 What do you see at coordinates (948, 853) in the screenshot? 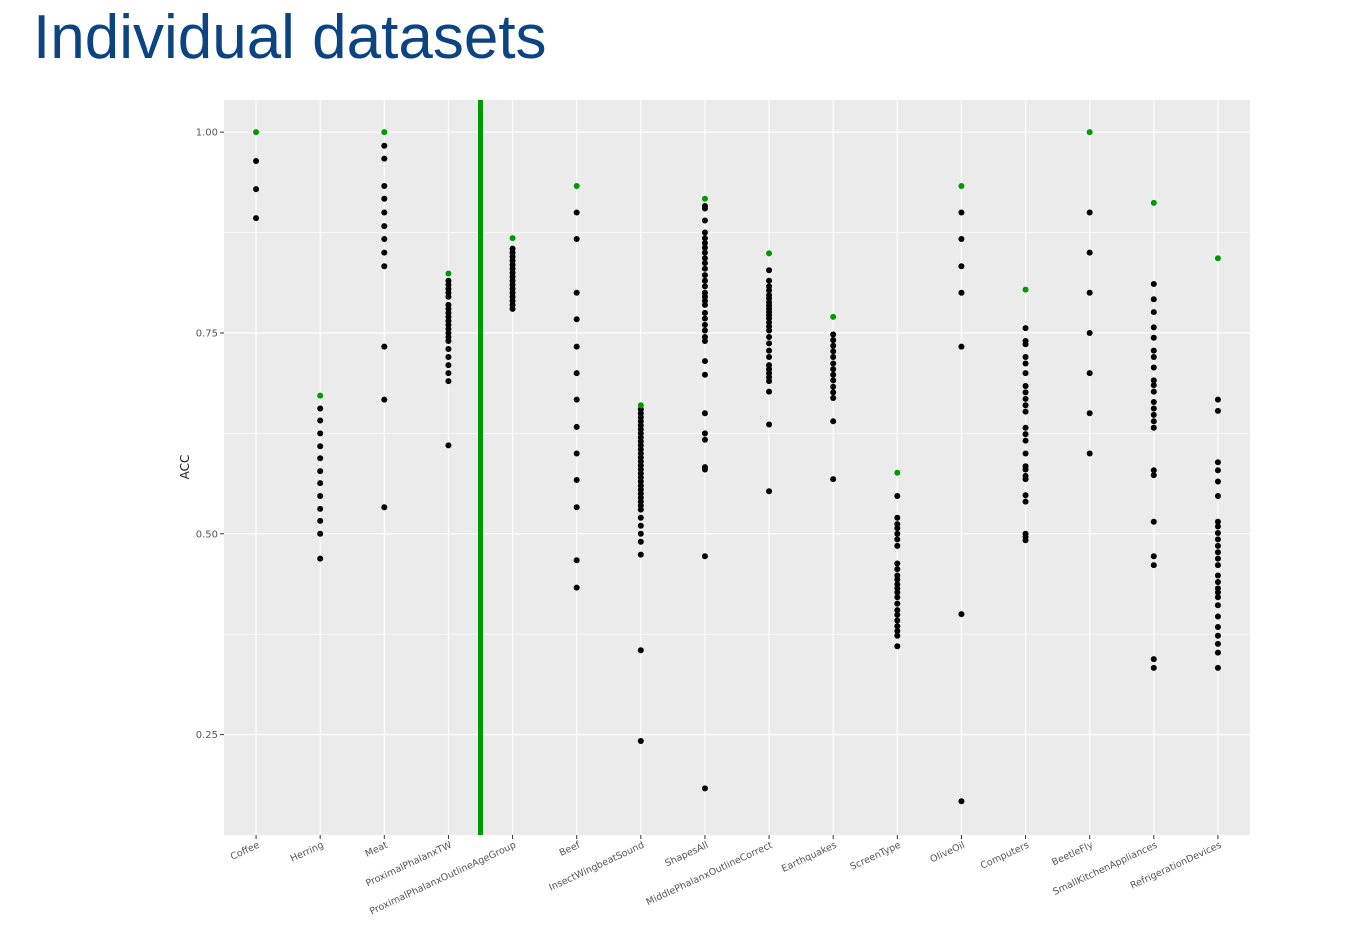
I see `x-tick-label: OliveOil` at bounding box center [948, 853].